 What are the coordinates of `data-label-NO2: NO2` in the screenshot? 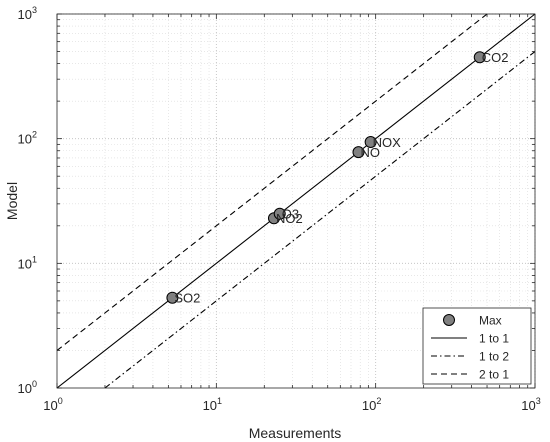 It's located at (289, 218).